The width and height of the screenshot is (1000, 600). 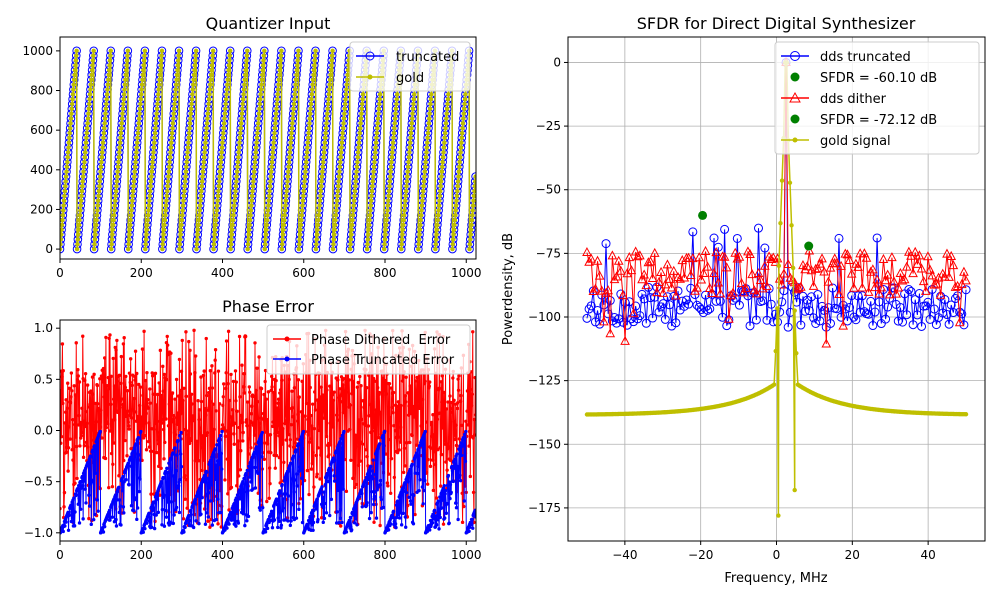 I want to click on sfdr-ytick-label: 0, so click(x=557, y=62).